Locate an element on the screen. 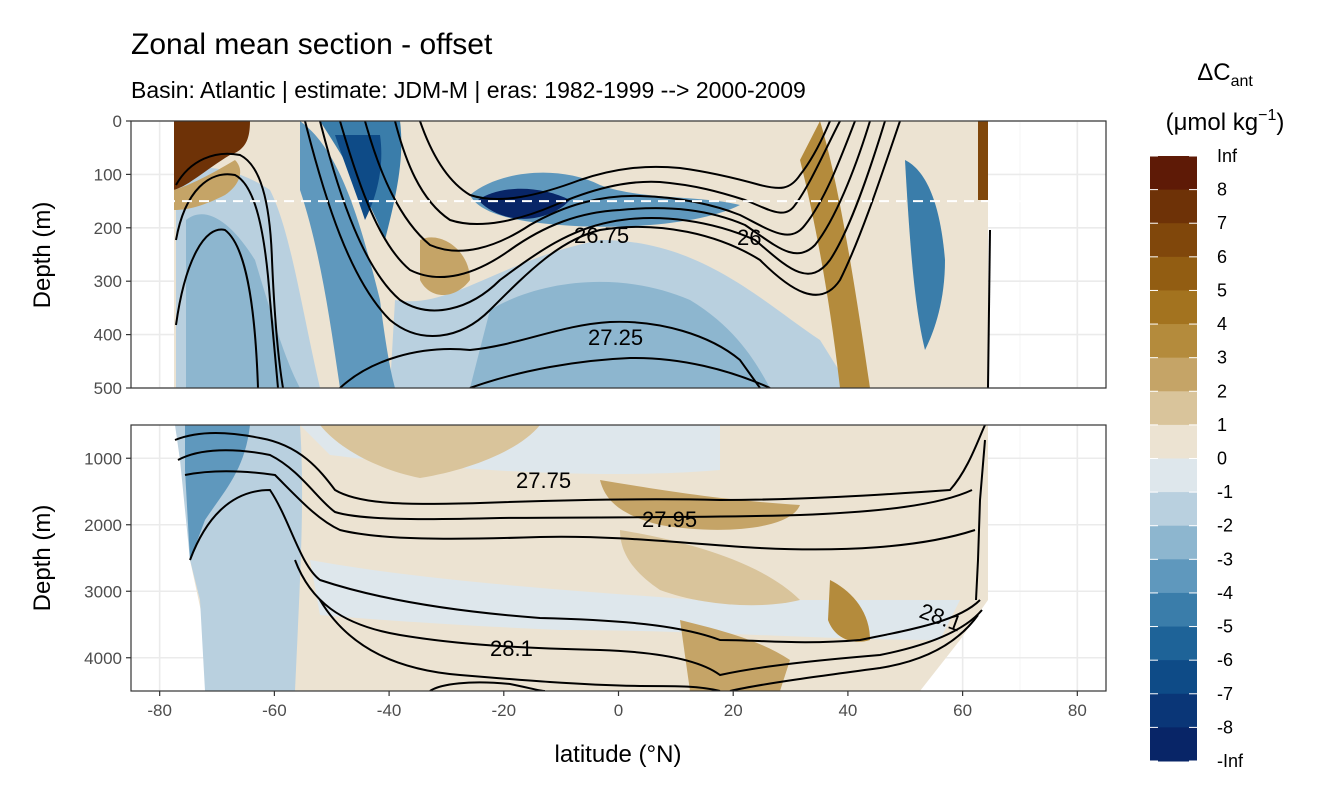 This screenshot has width=1344, height=806. x-tick-label: -60 is located at coordinates (274, 710).